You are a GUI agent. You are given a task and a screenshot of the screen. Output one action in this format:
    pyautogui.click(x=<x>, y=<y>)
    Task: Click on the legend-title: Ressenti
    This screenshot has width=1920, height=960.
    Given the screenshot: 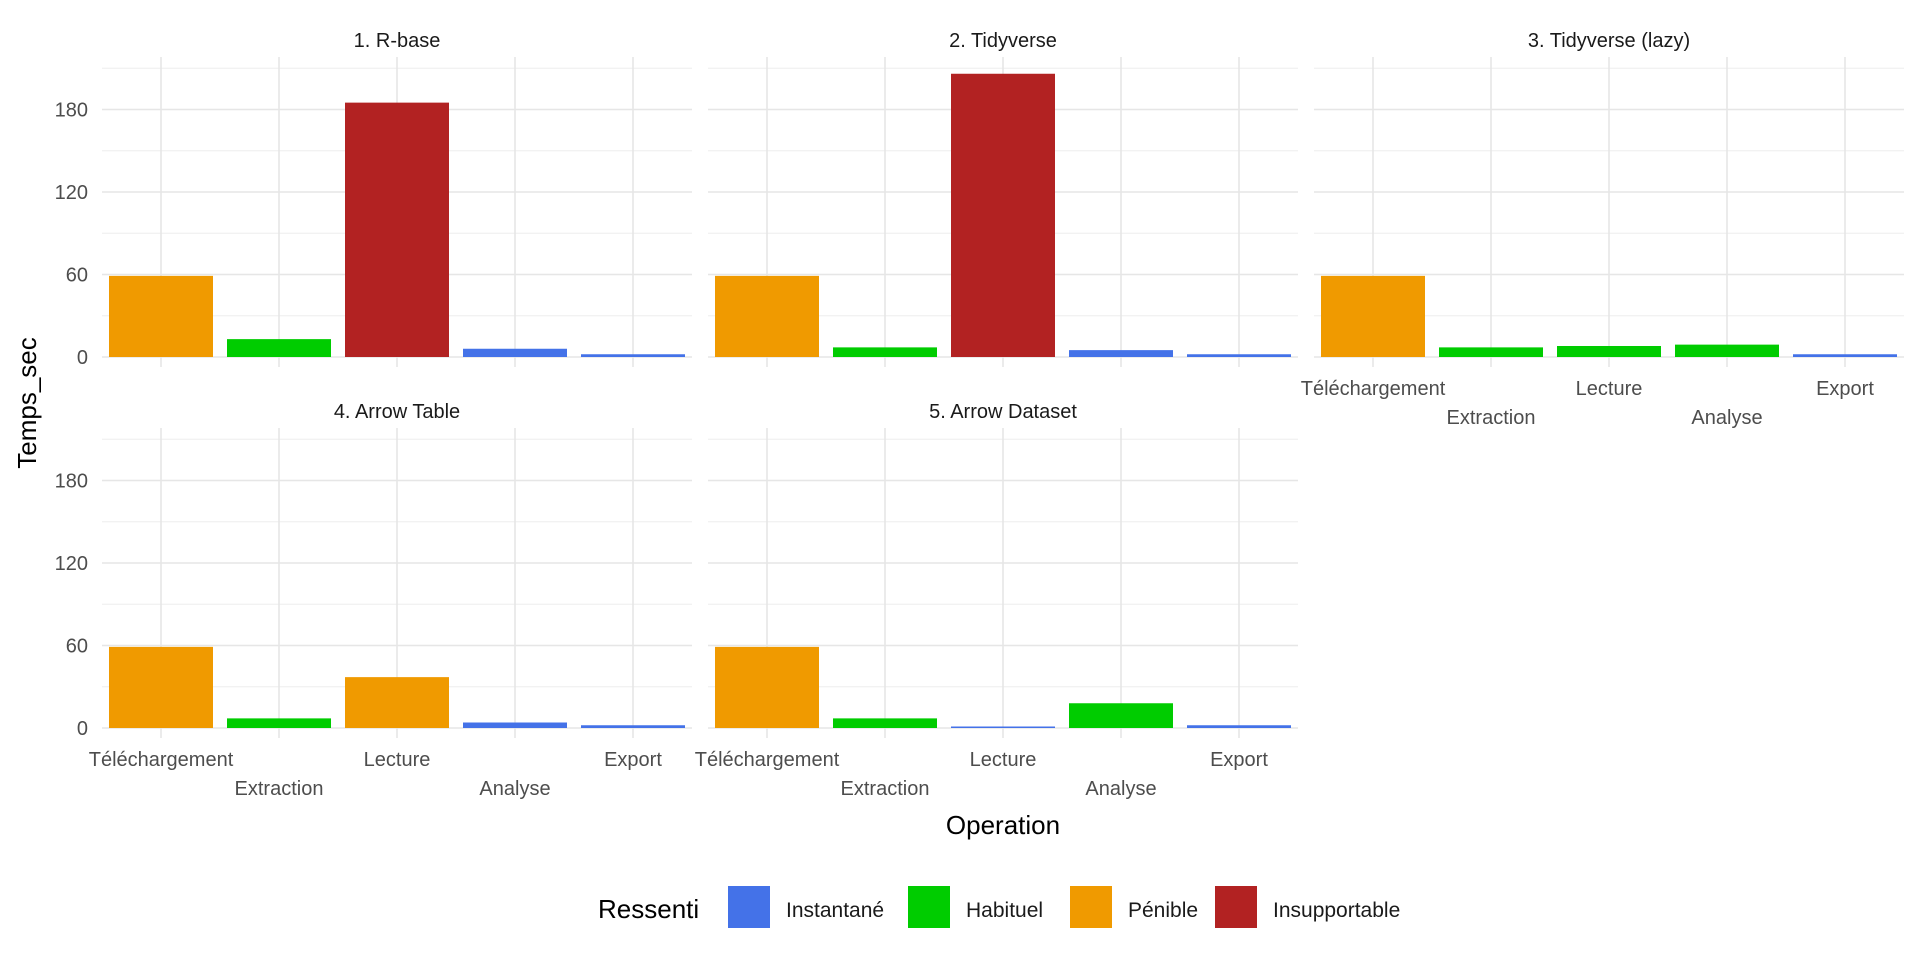 What is the action you would take?
    pyautogui.click(x=648, y=909)
    